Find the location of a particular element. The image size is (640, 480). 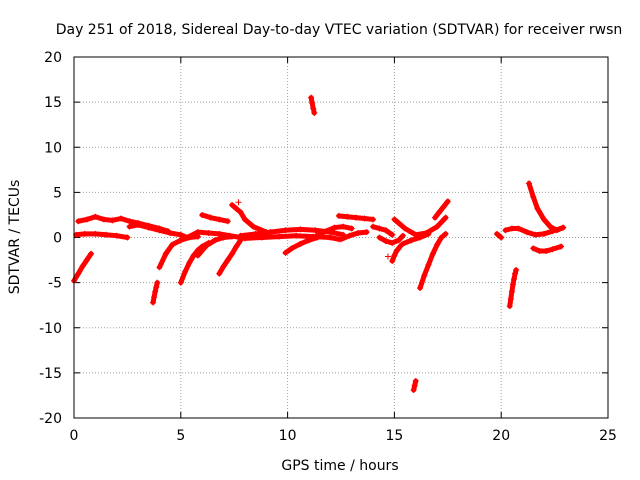

y-tick-label: -15 is located at coordinates (50, 374).